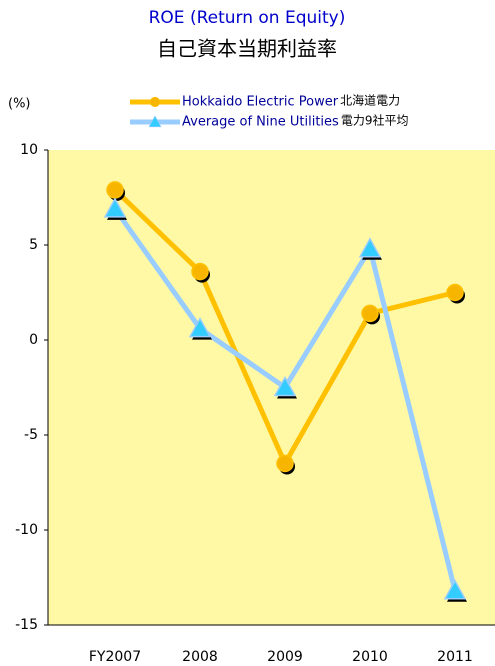 The height and width of the screenshot is (666, 495). Describe the element at coordinates (33, 340) in the screenshot. I see `y-tick-label: 0` at that location.